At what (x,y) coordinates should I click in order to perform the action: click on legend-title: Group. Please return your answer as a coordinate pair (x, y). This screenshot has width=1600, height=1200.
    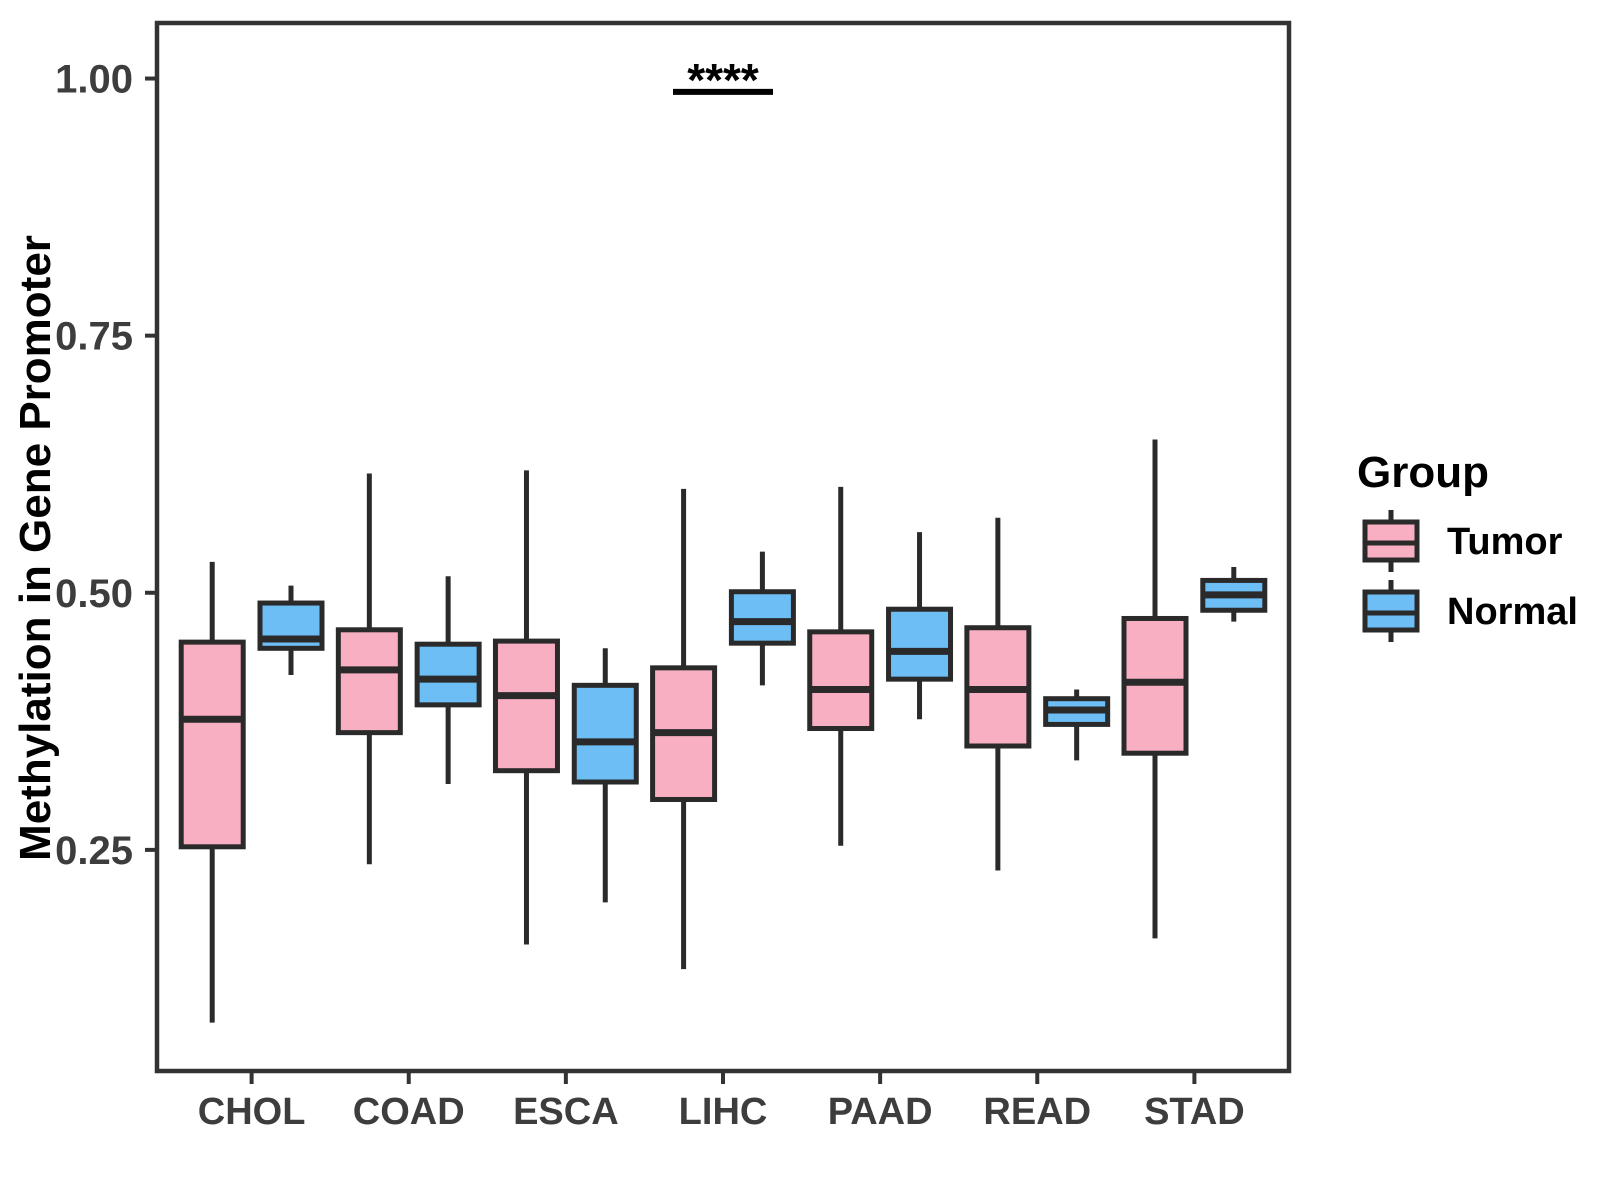
    Looking at the image, I should click on (1423, 472).